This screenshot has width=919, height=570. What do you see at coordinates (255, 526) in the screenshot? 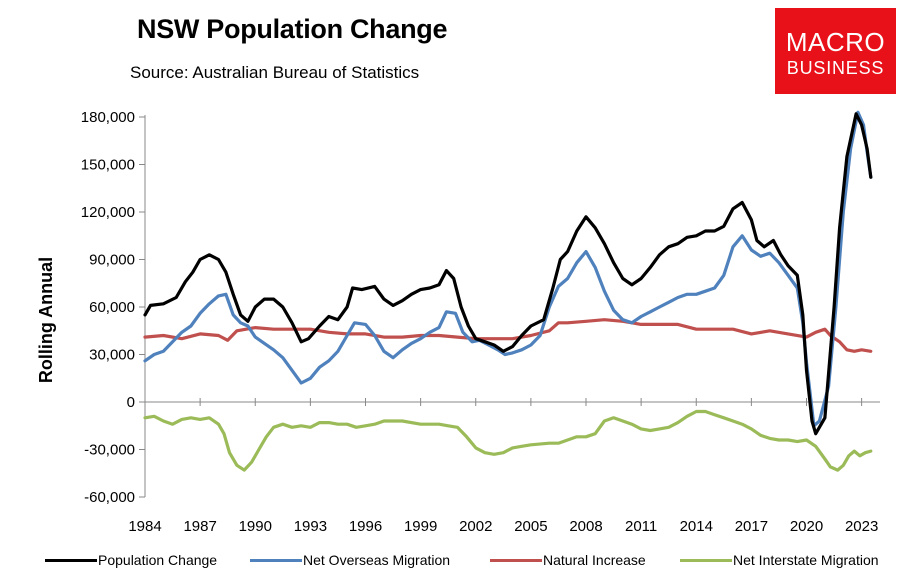
I see `x-tick-label: 1990` at bounding box center [255, 526].